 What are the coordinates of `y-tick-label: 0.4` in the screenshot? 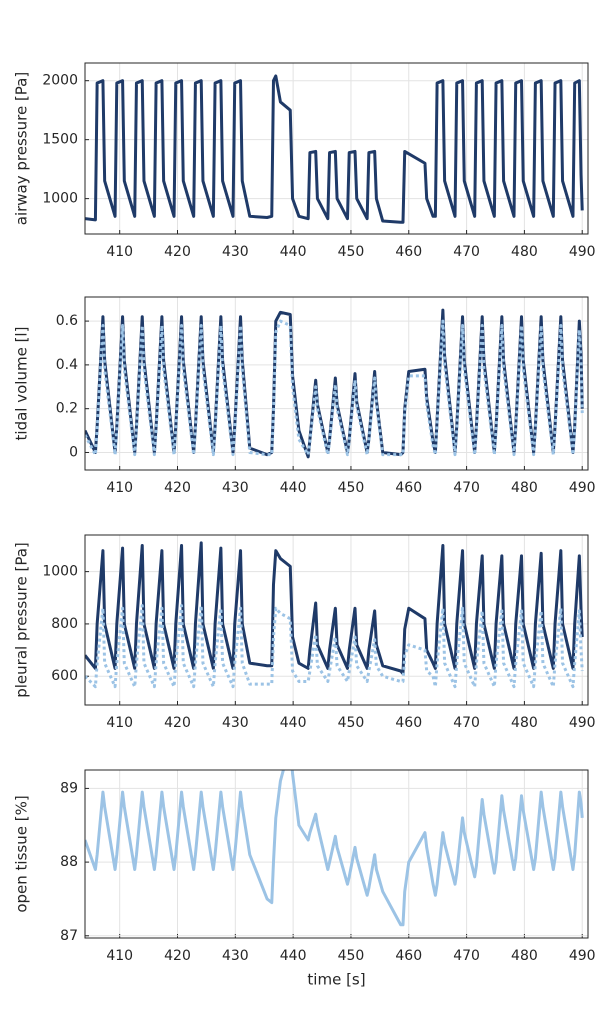 It's located at (67, 365).